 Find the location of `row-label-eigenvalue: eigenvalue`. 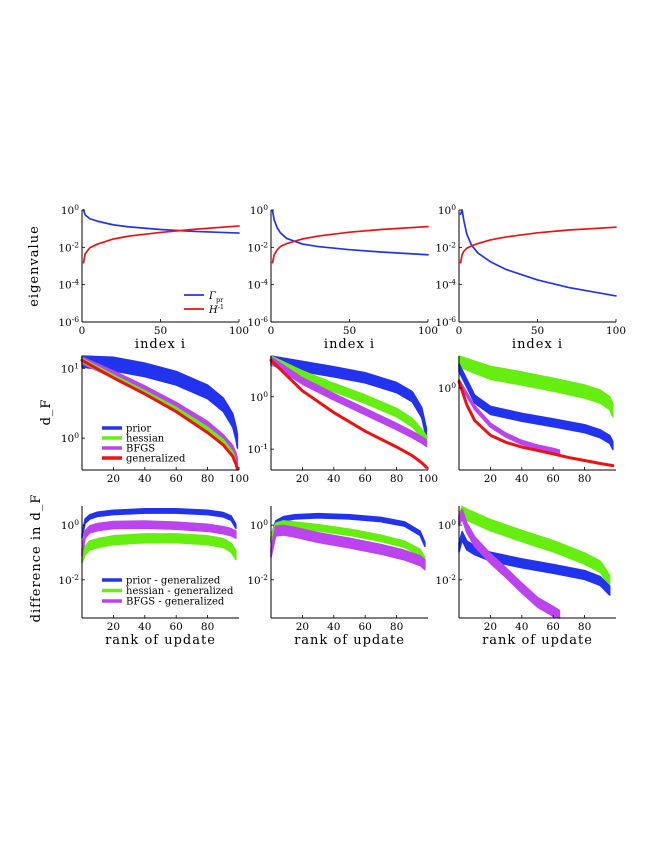

row-label-eigenvalue: eigenvalue is located at coordinates (34, 266).